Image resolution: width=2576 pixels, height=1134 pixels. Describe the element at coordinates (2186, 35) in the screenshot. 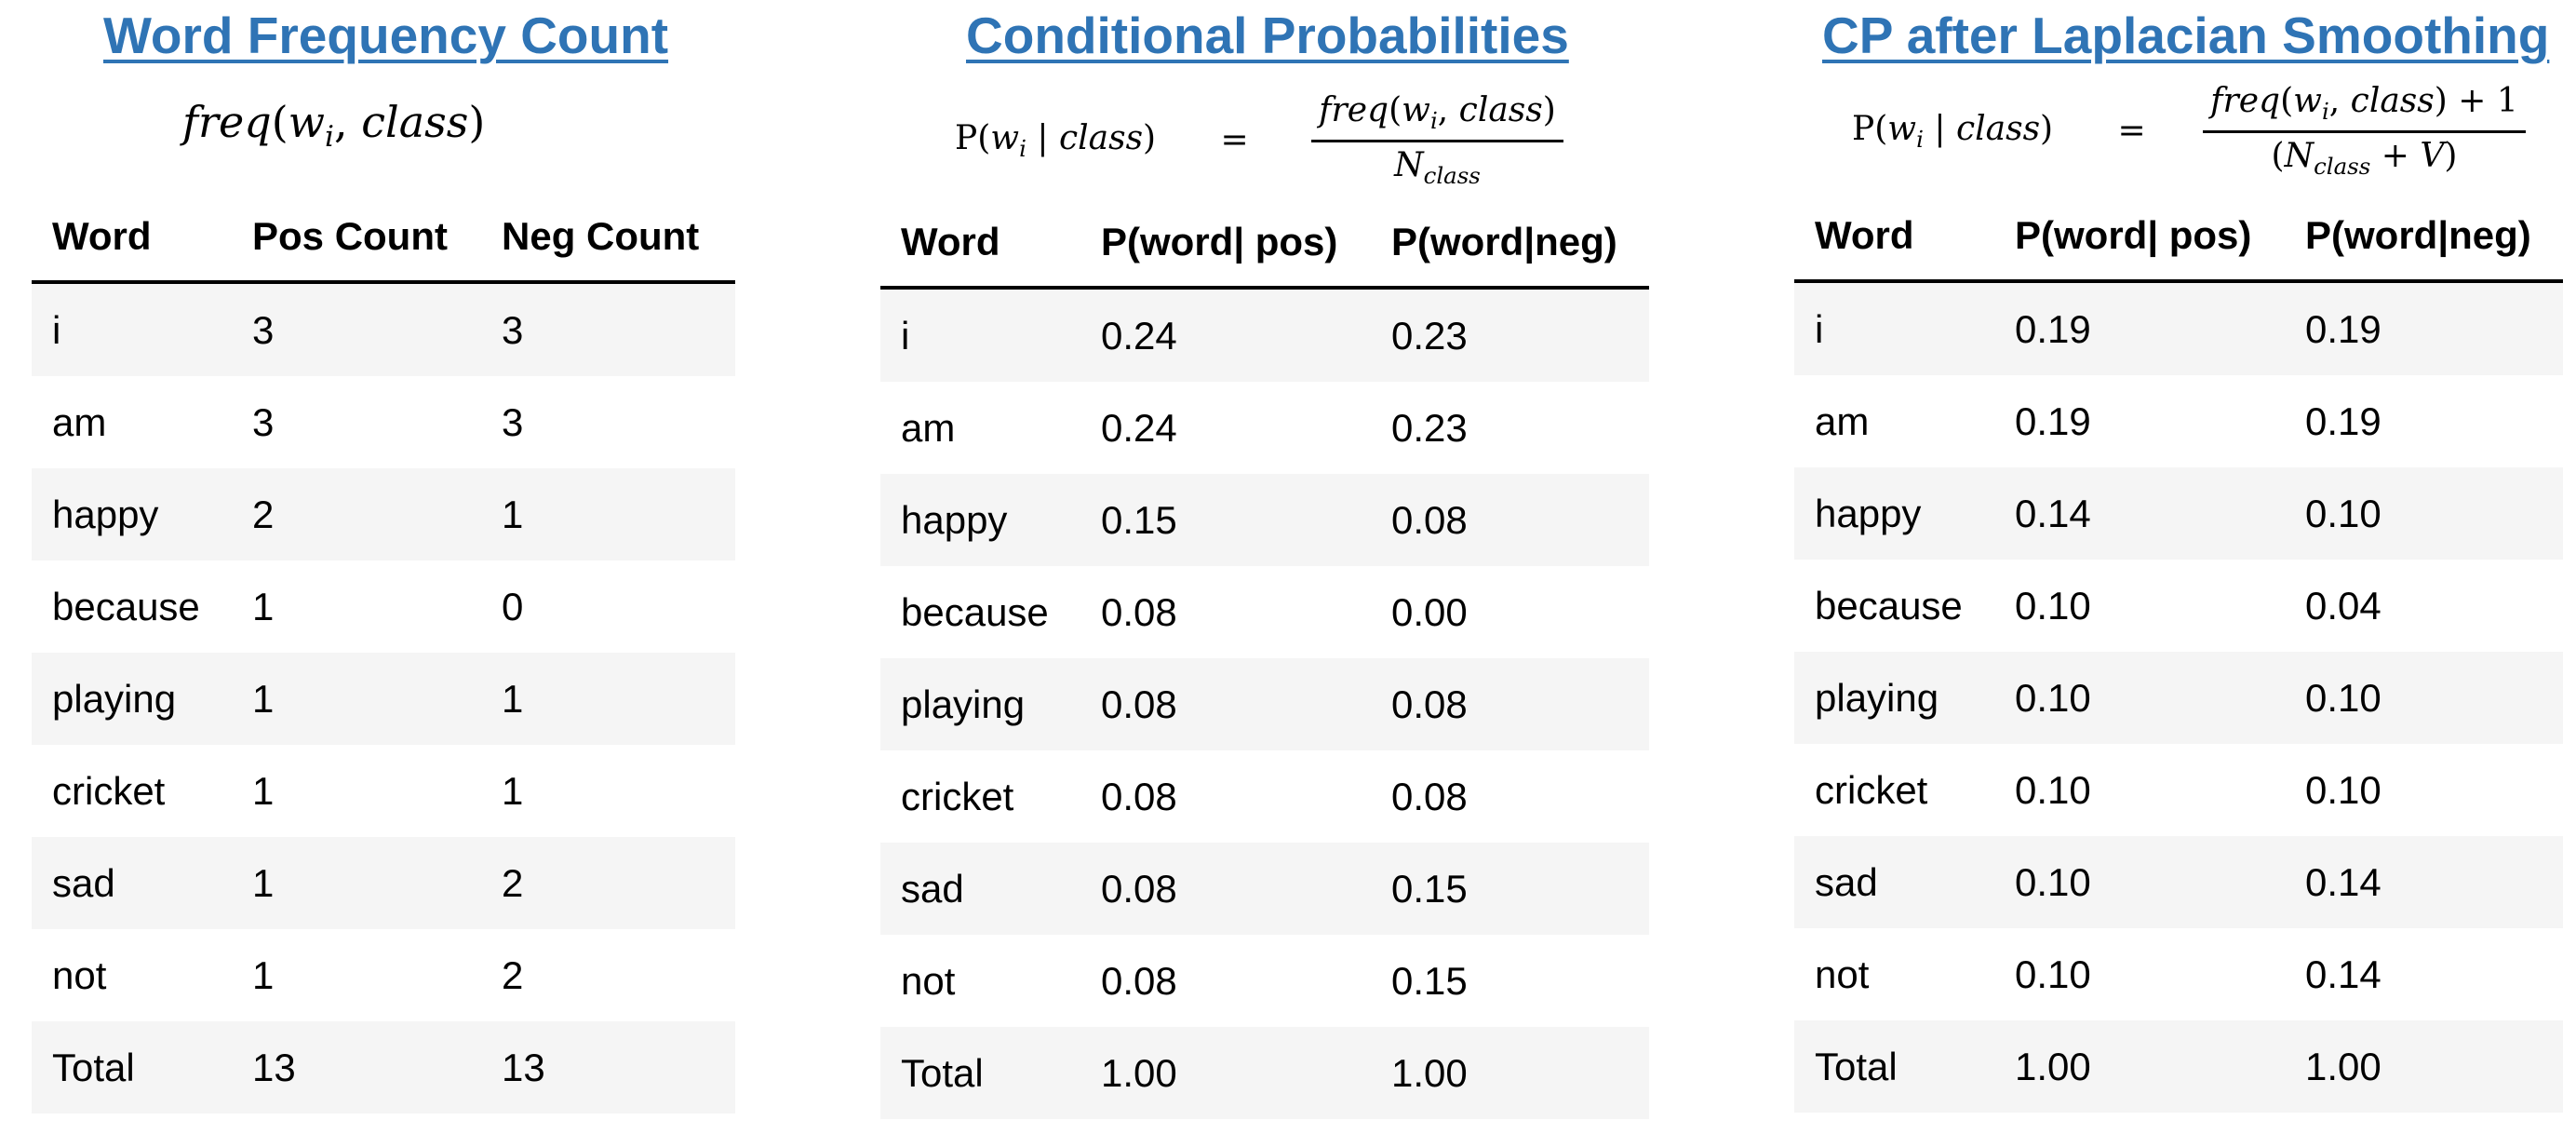

I see `panel-title-laplacian-smoothing: CP after Laplacian Smoothing` at that location.